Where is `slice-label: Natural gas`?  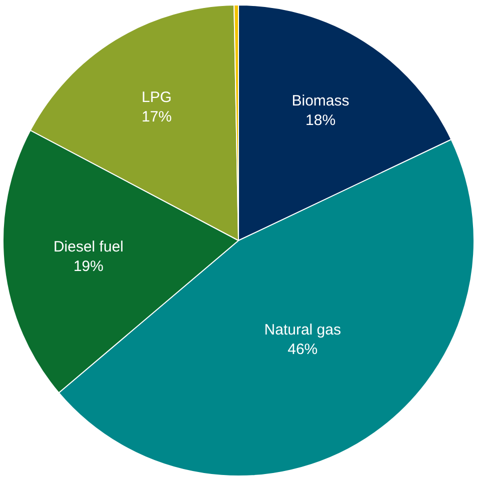
slice-label: Natural gas is located at coordinates (302, 330).